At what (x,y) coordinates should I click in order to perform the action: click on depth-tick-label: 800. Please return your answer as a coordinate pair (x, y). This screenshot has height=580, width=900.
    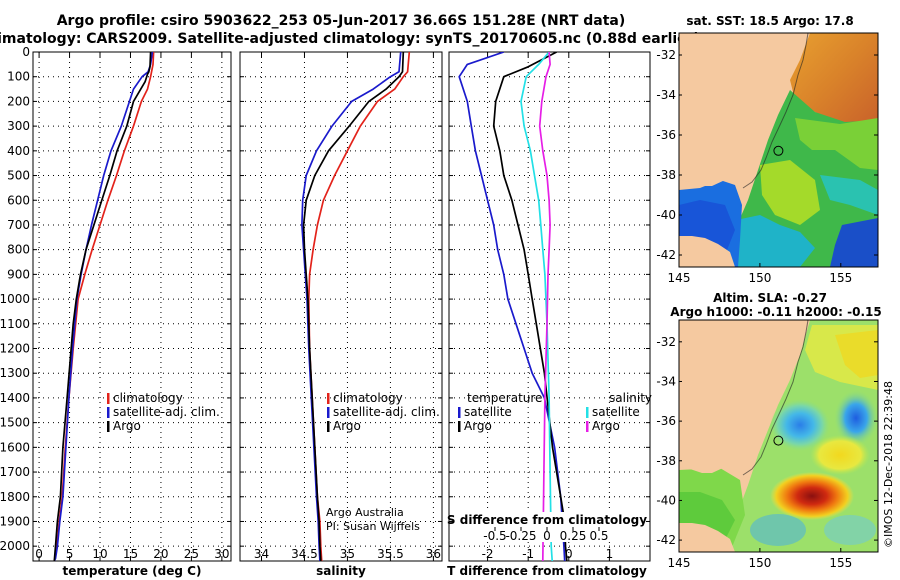
    Looking at the image, I should click on (18, 250).